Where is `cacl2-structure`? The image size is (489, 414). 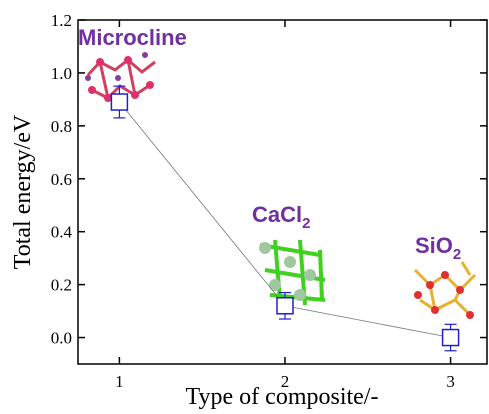 cacl2-structure is located at coordinates (292, 272).